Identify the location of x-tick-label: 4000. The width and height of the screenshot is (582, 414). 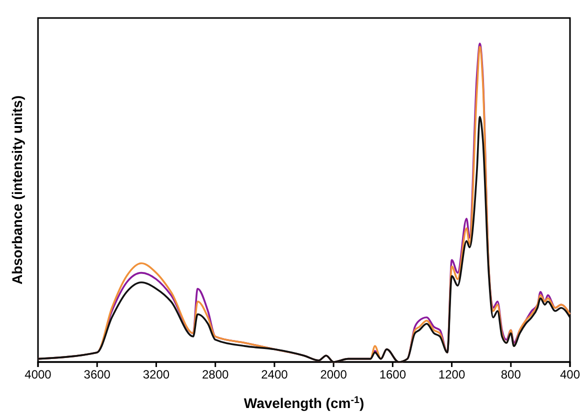
(38, 375).